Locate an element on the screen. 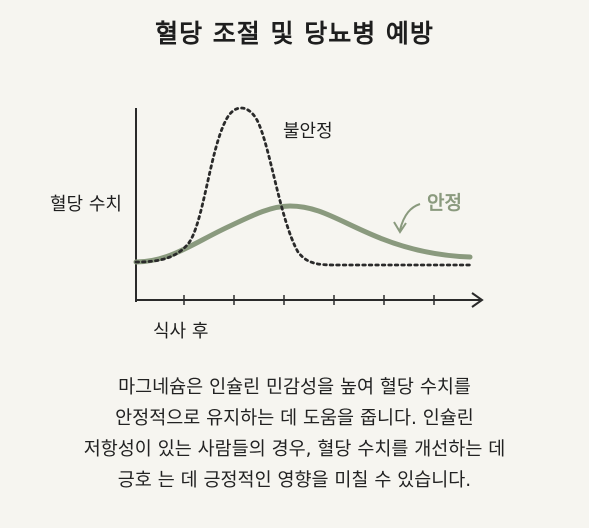  caption-line: 안정적으로 유지하는 데 도움을 줍니다. 인슐린 is located at coordinates (294, 418).